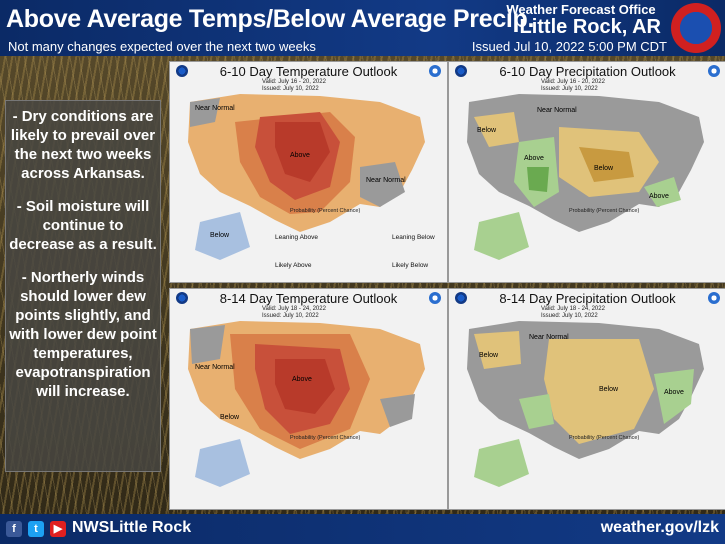 This screenshot has height=544, width=725. Describe the element at coordinates (413, 237) in the screenshot. I see `legend-leaning-below: Leaning Below` at that location.